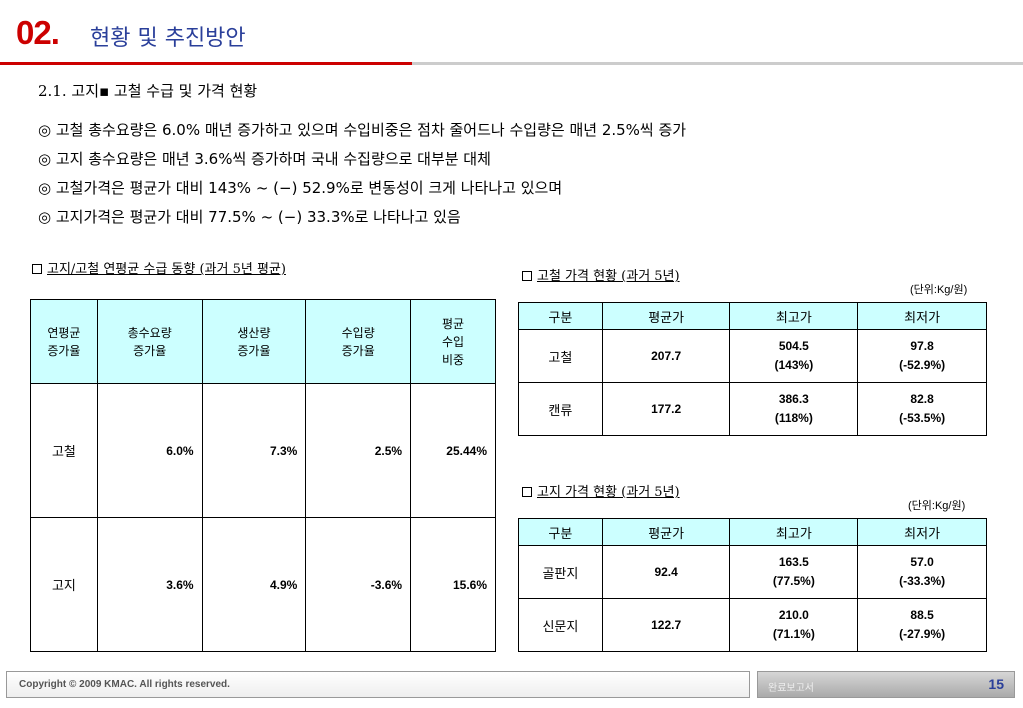 The width and height of the screenshot is (1023, 708). I want to click on table-header-cell: 수입량 증가율, so click(358, 341).